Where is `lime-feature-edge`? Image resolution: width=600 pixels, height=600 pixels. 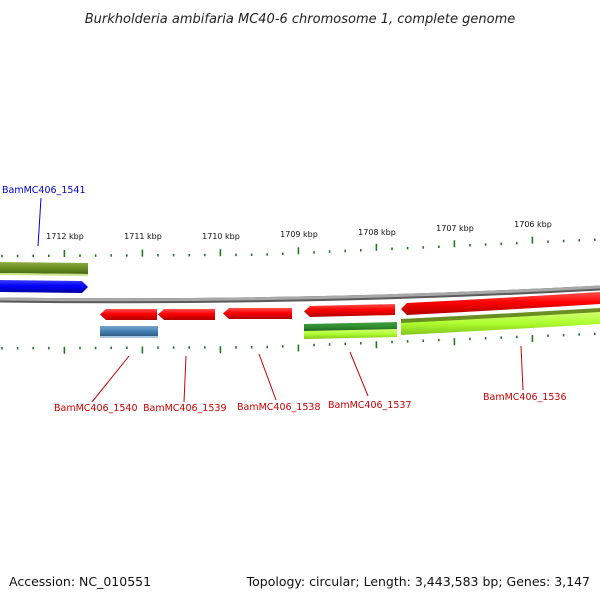
lime-feature-edge is located at coordinates (500, 315).